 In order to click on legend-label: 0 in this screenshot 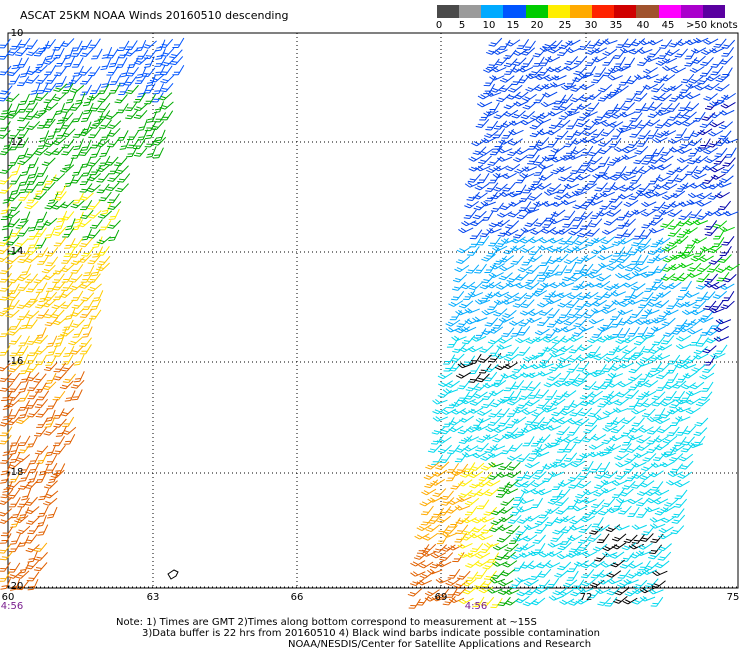, I will do `click(439, 25)`.